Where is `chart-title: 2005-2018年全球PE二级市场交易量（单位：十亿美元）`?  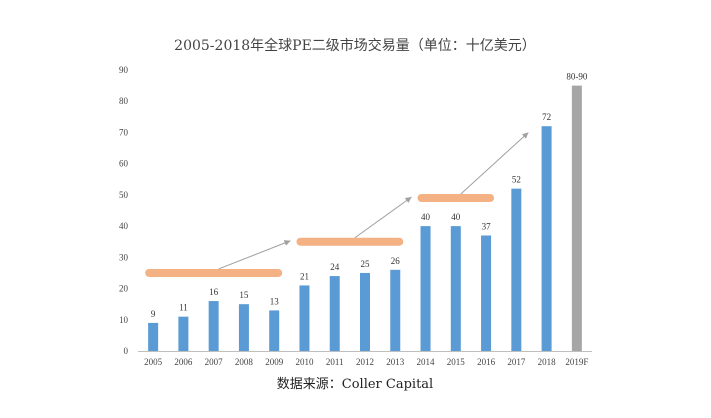
chart-title: 2005-2018年全球PE二级市场交易量（单位：十亿美元） is located at coordinates (355, 45).